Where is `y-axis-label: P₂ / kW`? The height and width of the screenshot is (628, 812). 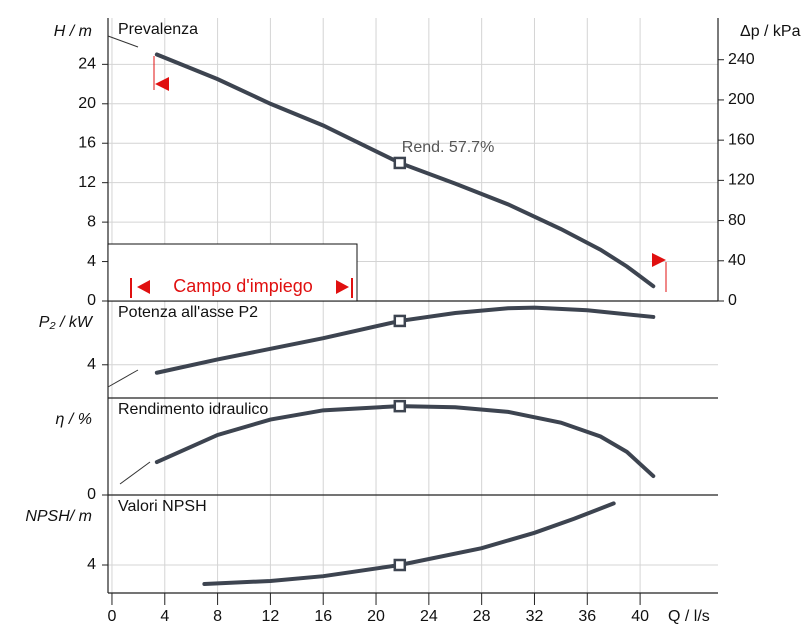 y-axis-label: P₂ / kW is located at coordinates (66, 322).